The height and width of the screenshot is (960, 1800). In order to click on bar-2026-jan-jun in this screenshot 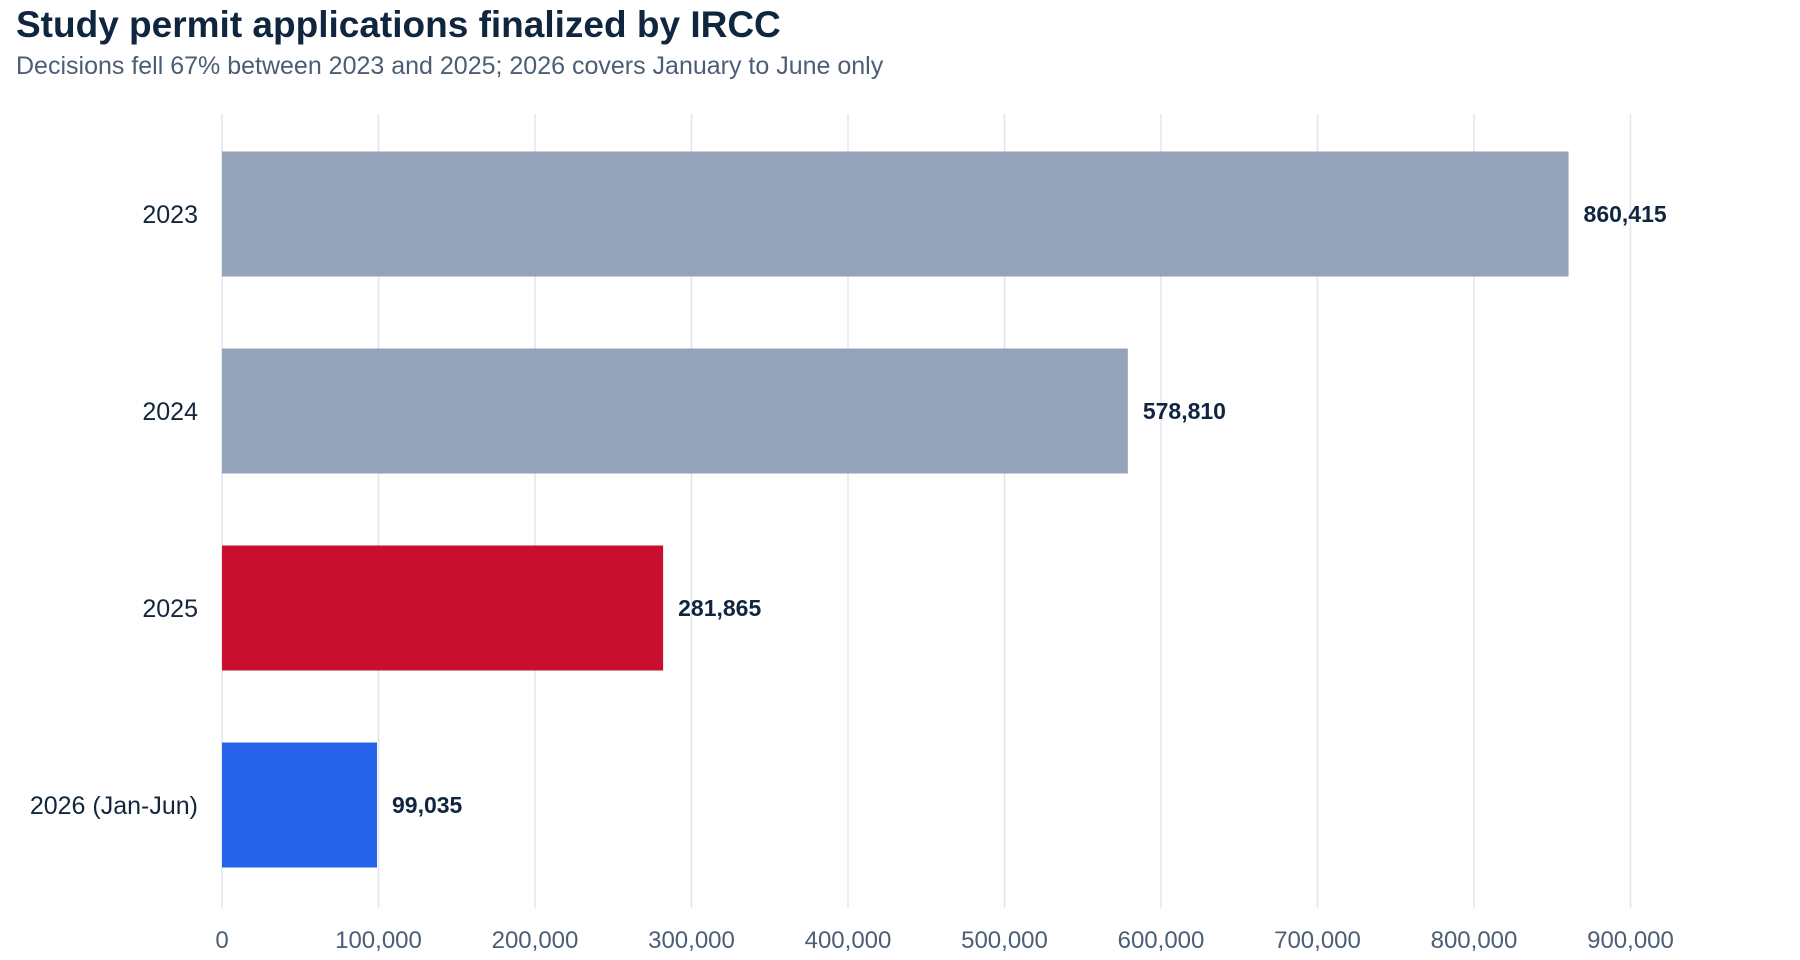, I will do `click(299, 805)`.